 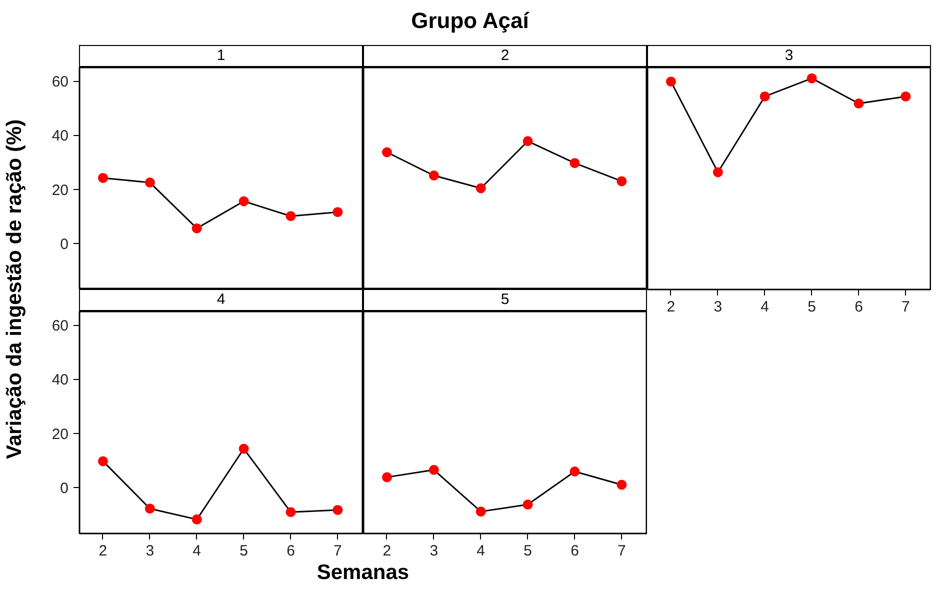 I want to click on chart-subtitle: 1, so click(x=221, y=55).